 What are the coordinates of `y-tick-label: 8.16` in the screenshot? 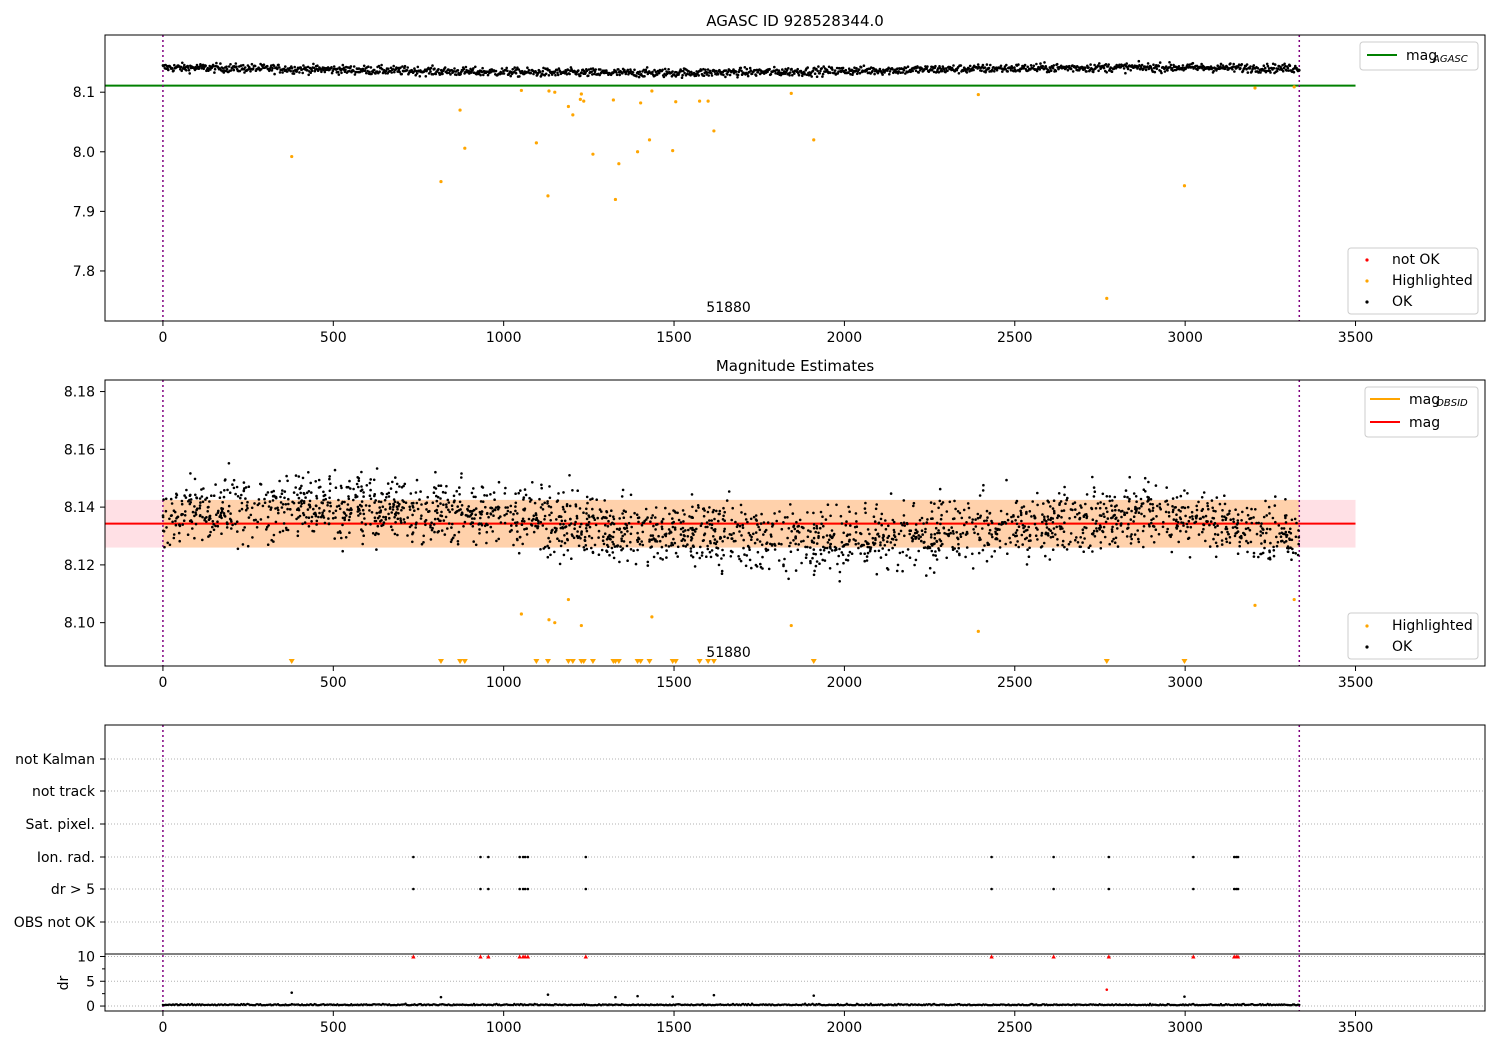 It's located at (79, 450).